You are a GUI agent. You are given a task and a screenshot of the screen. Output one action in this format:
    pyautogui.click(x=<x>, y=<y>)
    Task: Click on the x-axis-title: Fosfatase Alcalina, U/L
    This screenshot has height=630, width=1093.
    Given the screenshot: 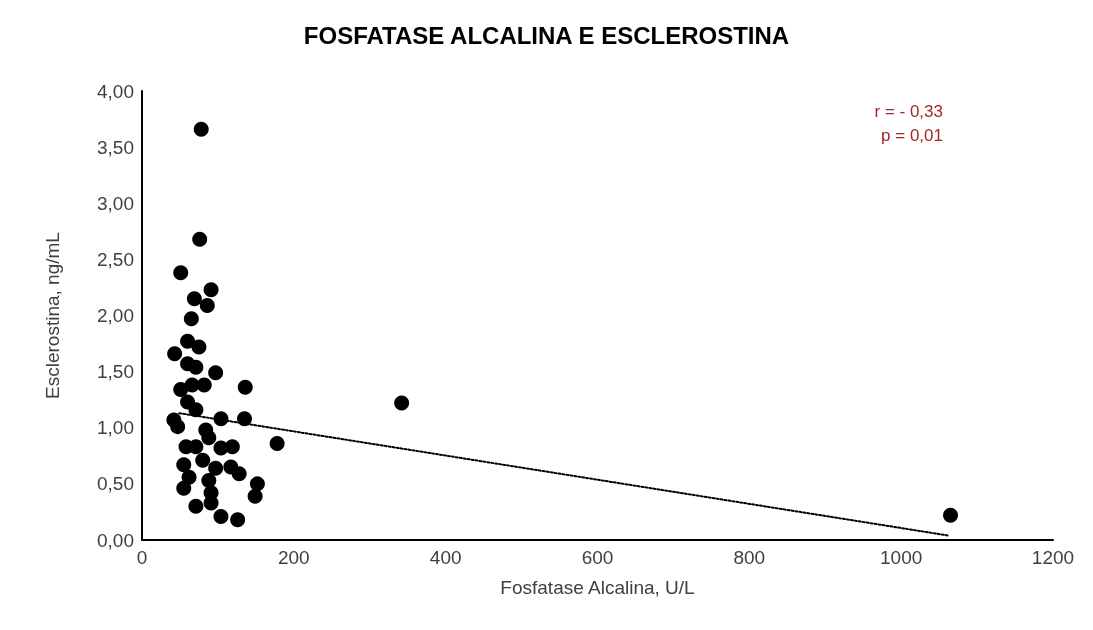 What is the action you would take?
    pyautogui.click(x=597, y=587)
    